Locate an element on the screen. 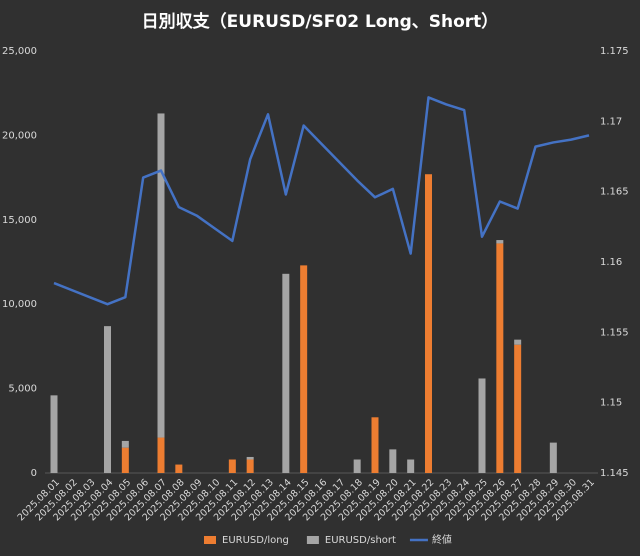 The width and height of the screenshot is (640, 556). y-tick-label: 10,000 is located at coordinates (19, 304).